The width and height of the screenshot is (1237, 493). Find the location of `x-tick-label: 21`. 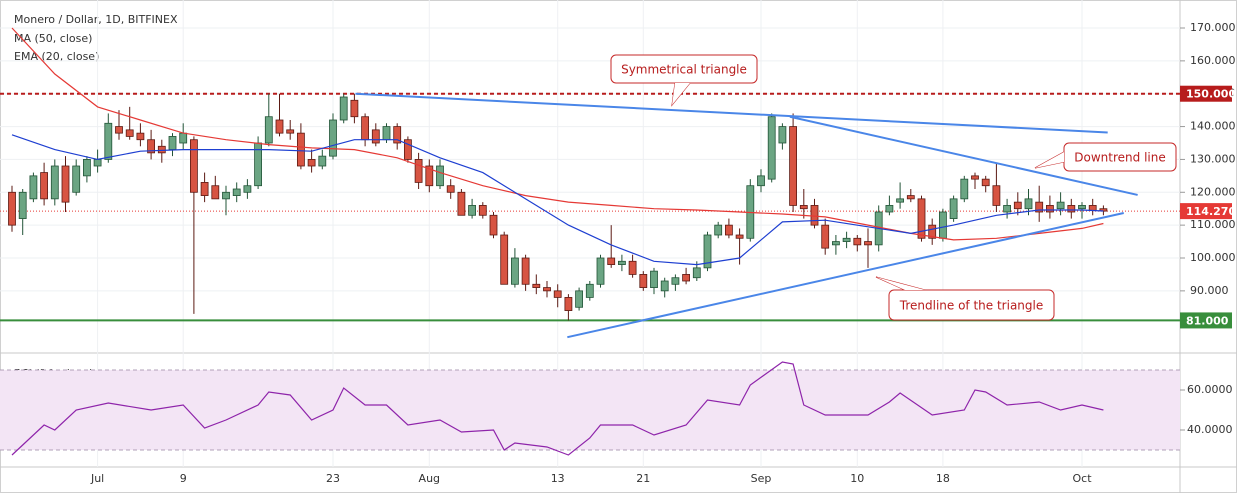

x-tick-label: 21 is located at coordinates (643, 478).